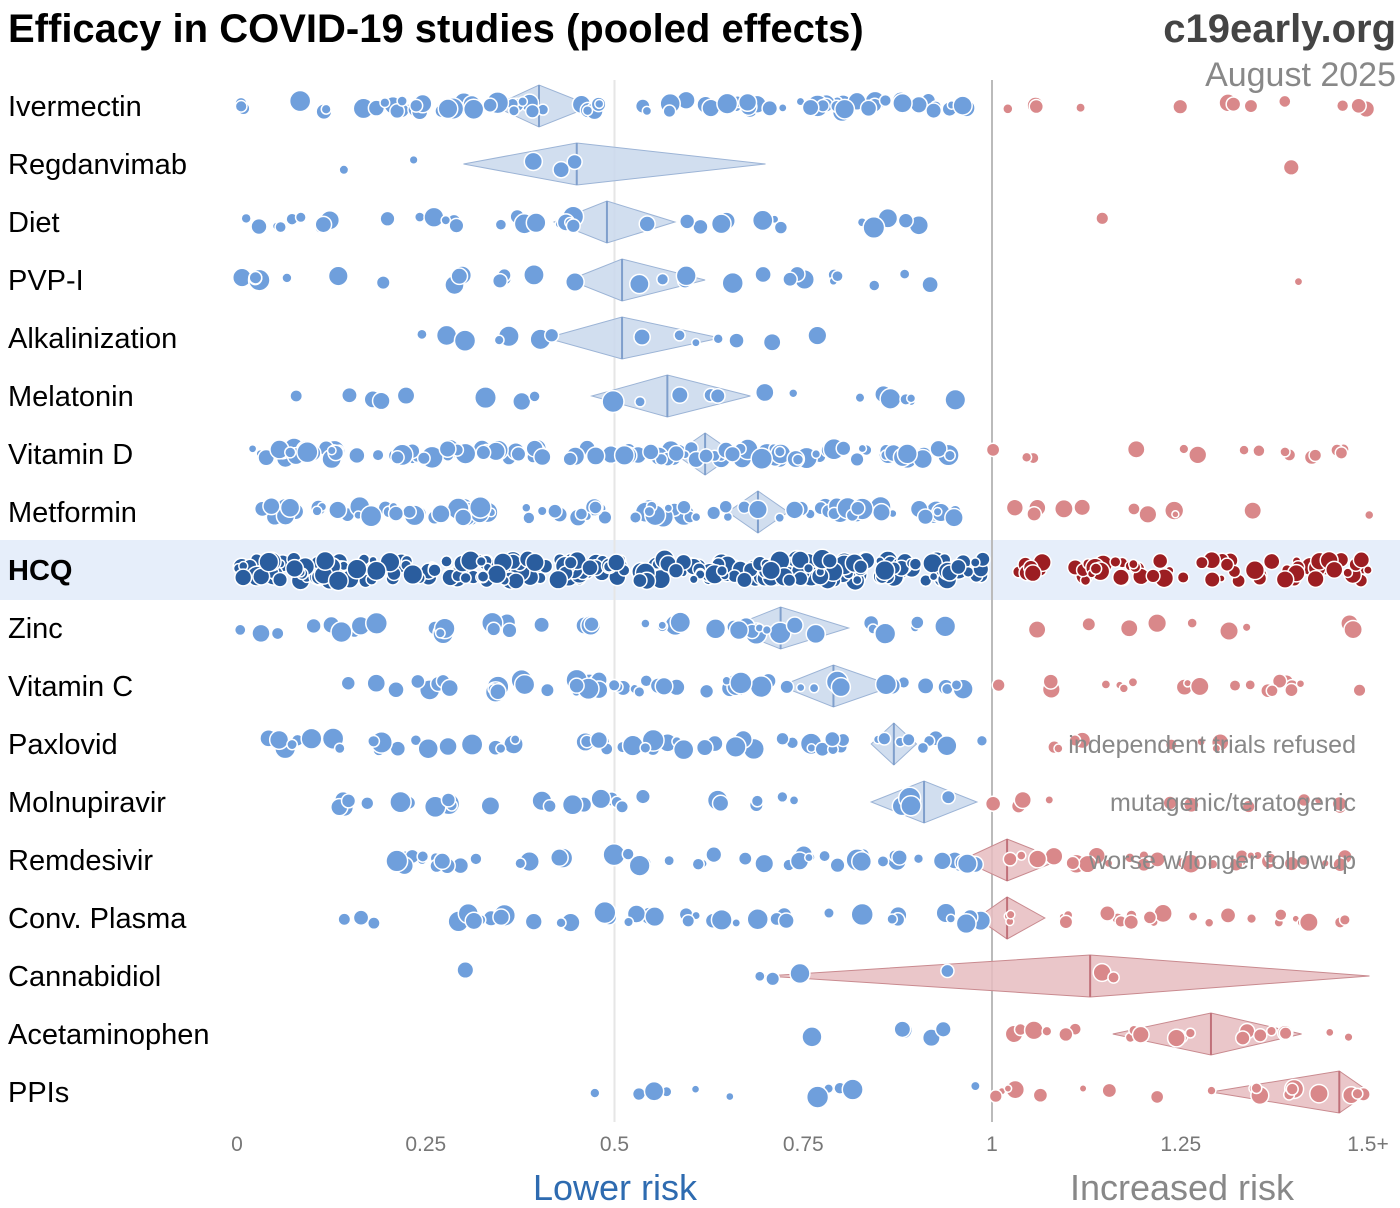 The image size is (1400, 1208). Describe the element at coordinates (614, 1144) in the screenshot. I see `x-tick-label: 0.5` at that location.